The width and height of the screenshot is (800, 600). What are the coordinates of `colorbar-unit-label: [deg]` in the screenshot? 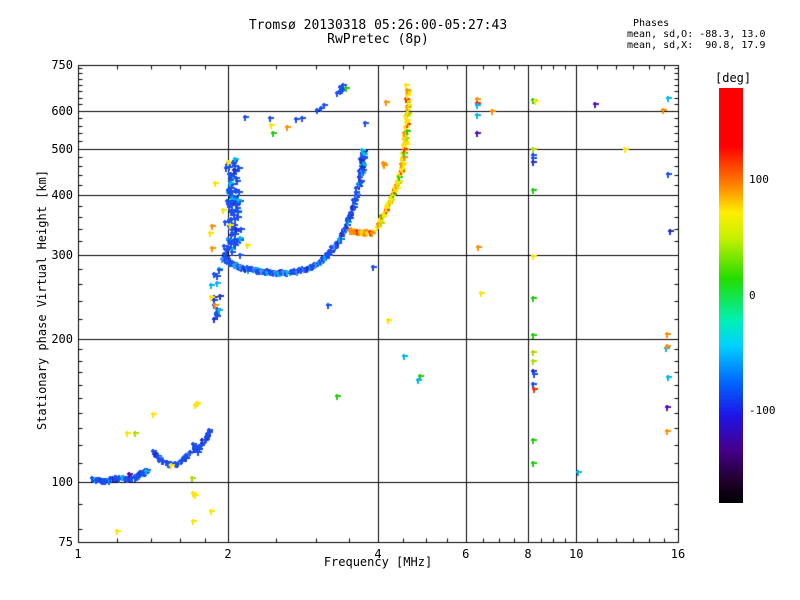 It's located at (733, 78).